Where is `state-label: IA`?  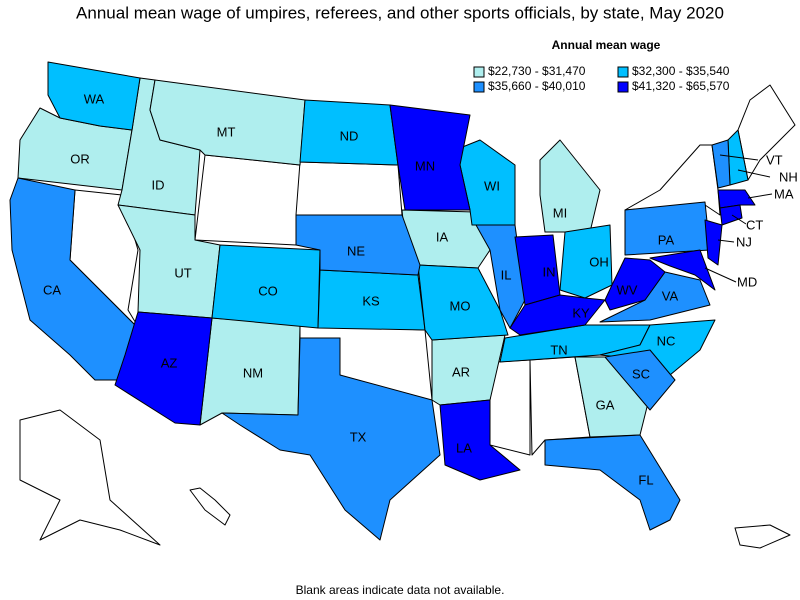 state-label: IA is located at coordinates (442, 236).